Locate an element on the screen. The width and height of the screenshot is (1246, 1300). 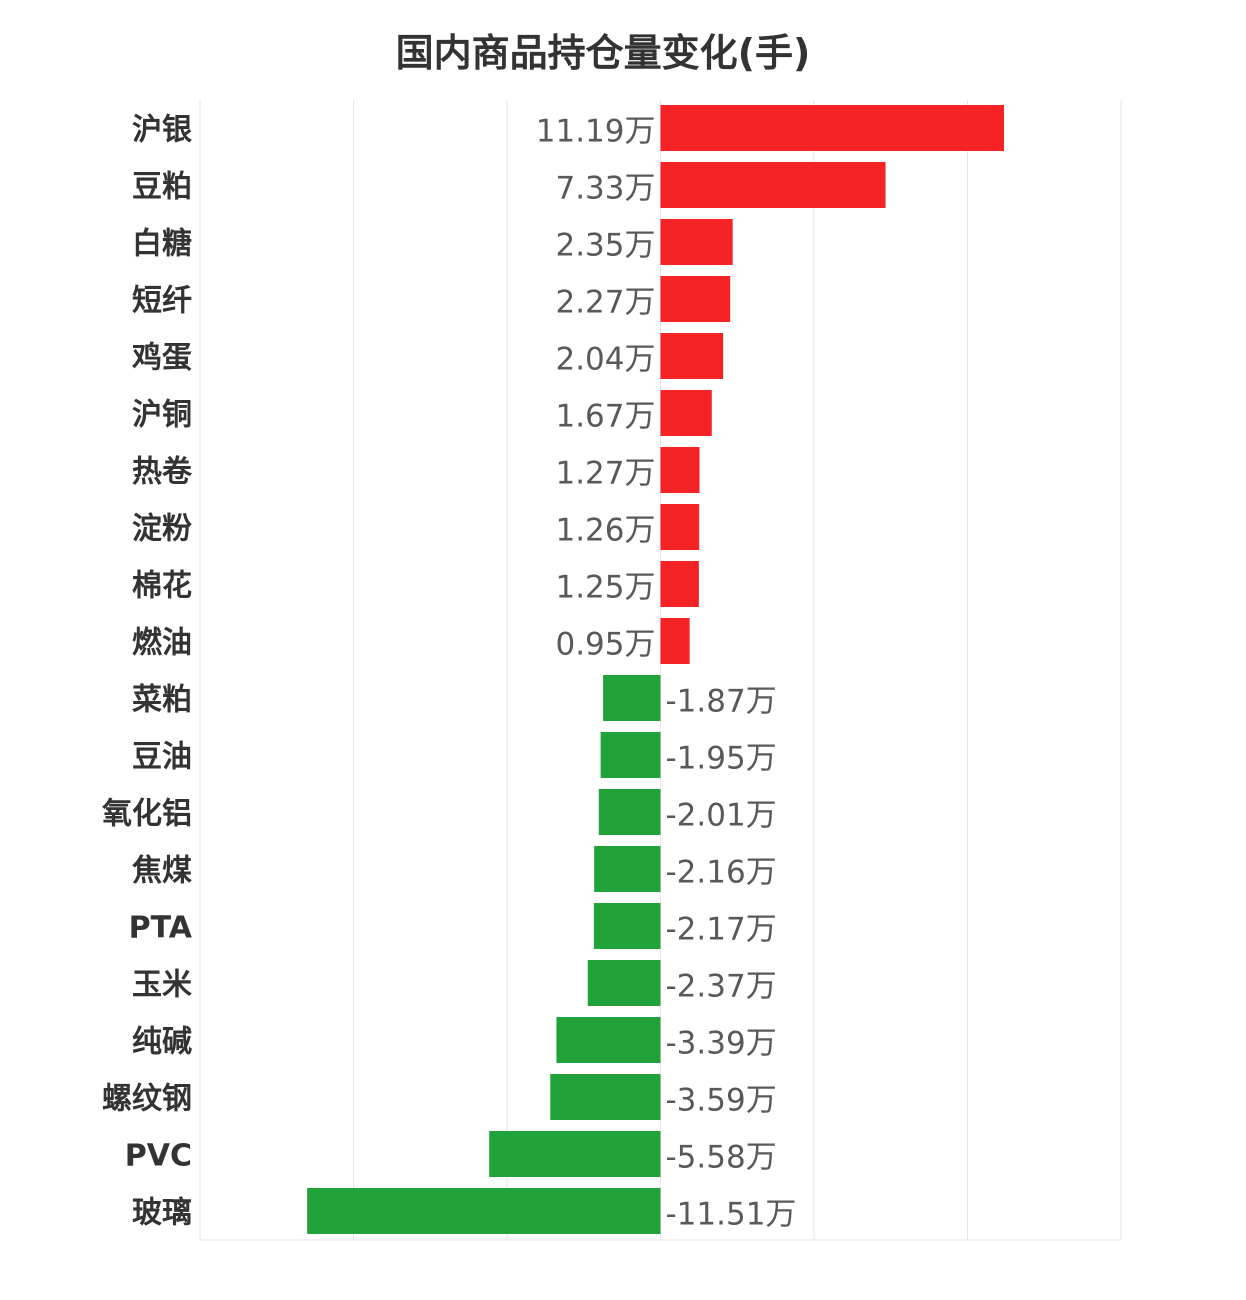
data-label: -3.39万 is located at coordinates (721, 1044).